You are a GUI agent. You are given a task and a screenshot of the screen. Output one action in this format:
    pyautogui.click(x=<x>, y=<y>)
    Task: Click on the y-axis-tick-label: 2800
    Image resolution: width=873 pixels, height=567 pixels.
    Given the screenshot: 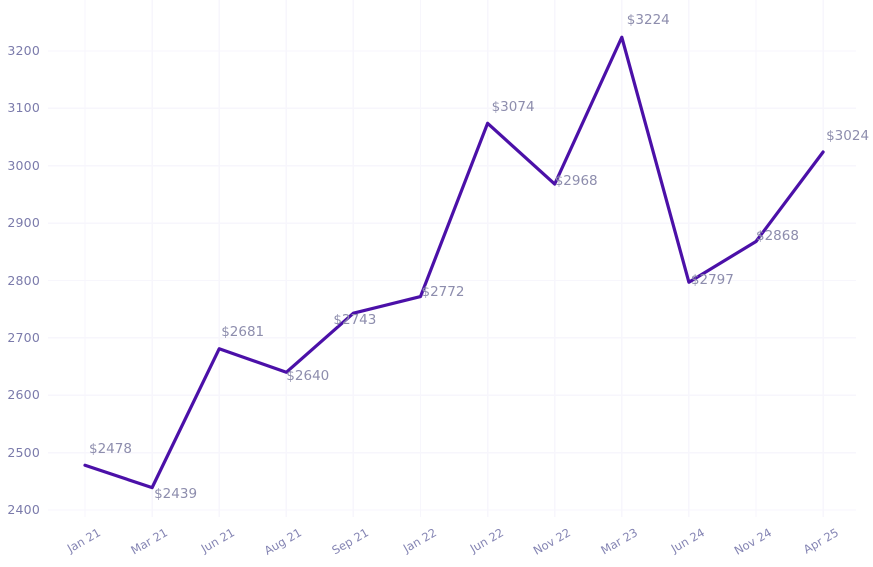 What is the action you would take?
    pyautogui.click(x=23, y=280)
    